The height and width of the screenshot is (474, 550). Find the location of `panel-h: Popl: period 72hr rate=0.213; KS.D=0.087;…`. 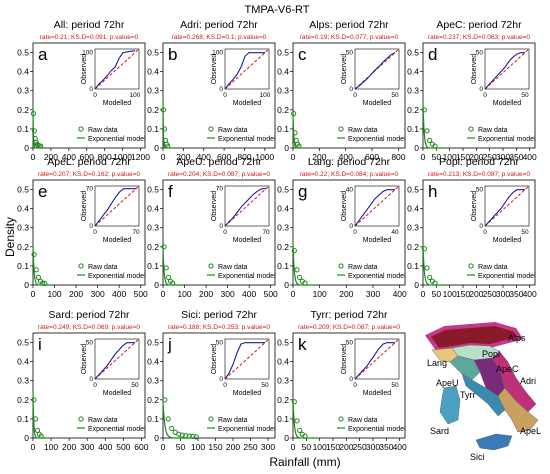

panel-h: Popl: period 72hr rate=0.213; KS.D=0.087;… is located at coordinates (472, 227).